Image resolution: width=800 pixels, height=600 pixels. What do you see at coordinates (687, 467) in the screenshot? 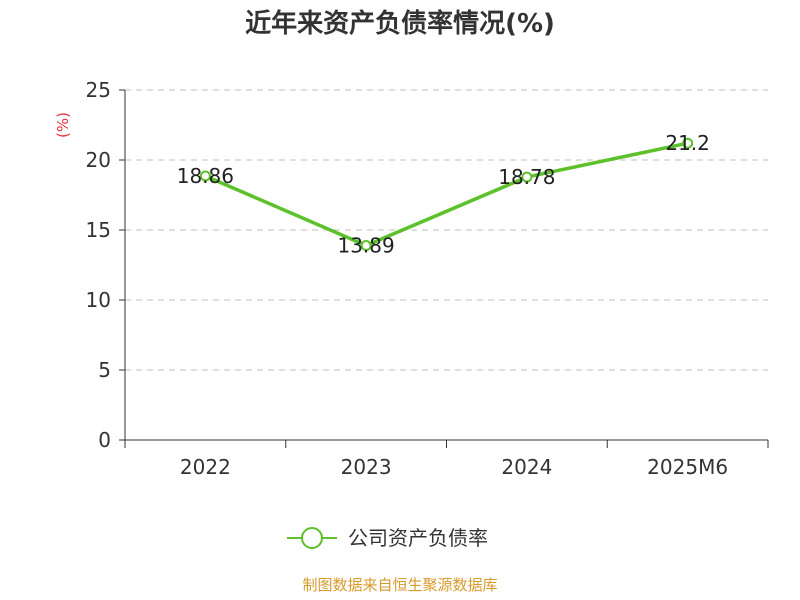
I see `x-tick-label: 2025M6` at bounding box center [687, 467].